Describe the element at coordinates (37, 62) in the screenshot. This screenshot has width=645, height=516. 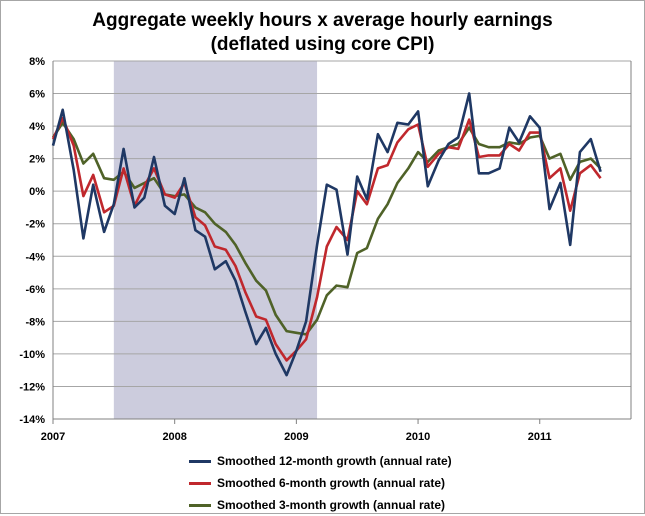
I see `y-tick-label: 8%` at that location.